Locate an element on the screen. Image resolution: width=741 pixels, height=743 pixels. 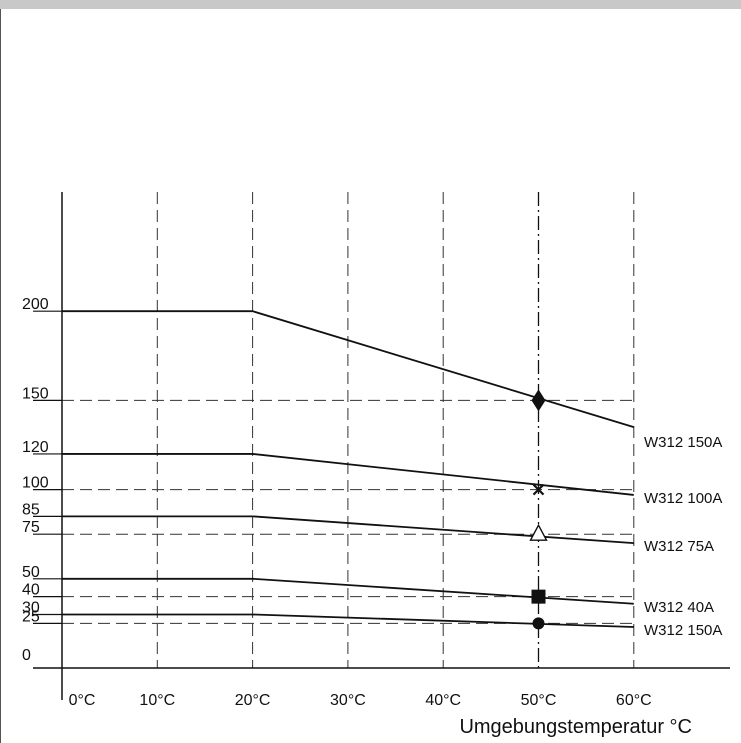
y-tick-label-200: 200 is located at coordinates (35, 304).